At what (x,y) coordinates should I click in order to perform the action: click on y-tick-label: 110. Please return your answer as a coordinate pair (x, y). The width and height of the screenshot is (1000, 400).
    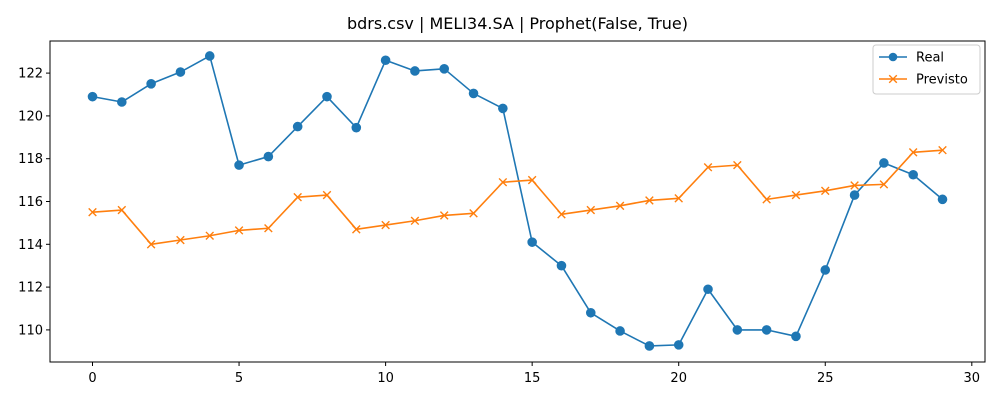
    Looking at the image, I should click on (30, 330).